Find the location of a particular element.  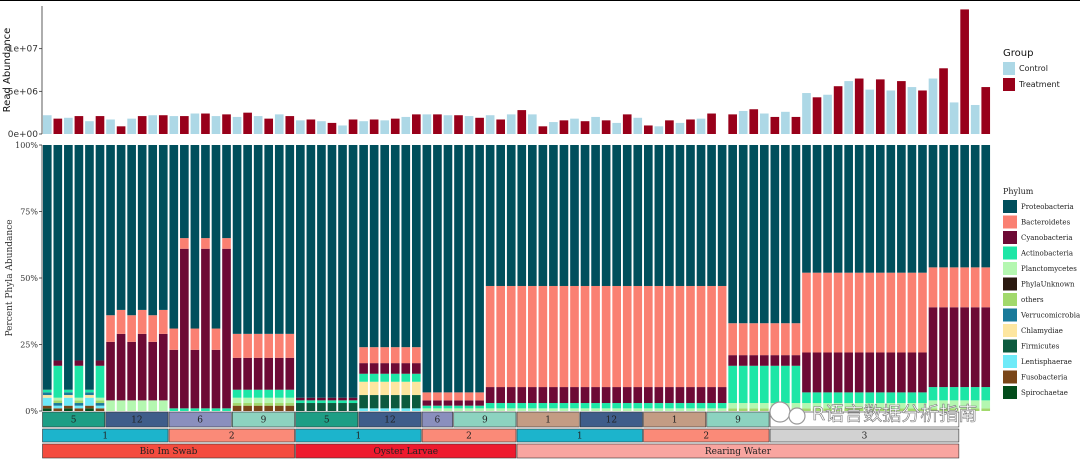

group-key-label: Treatment is located at coordinates (1039, 84).